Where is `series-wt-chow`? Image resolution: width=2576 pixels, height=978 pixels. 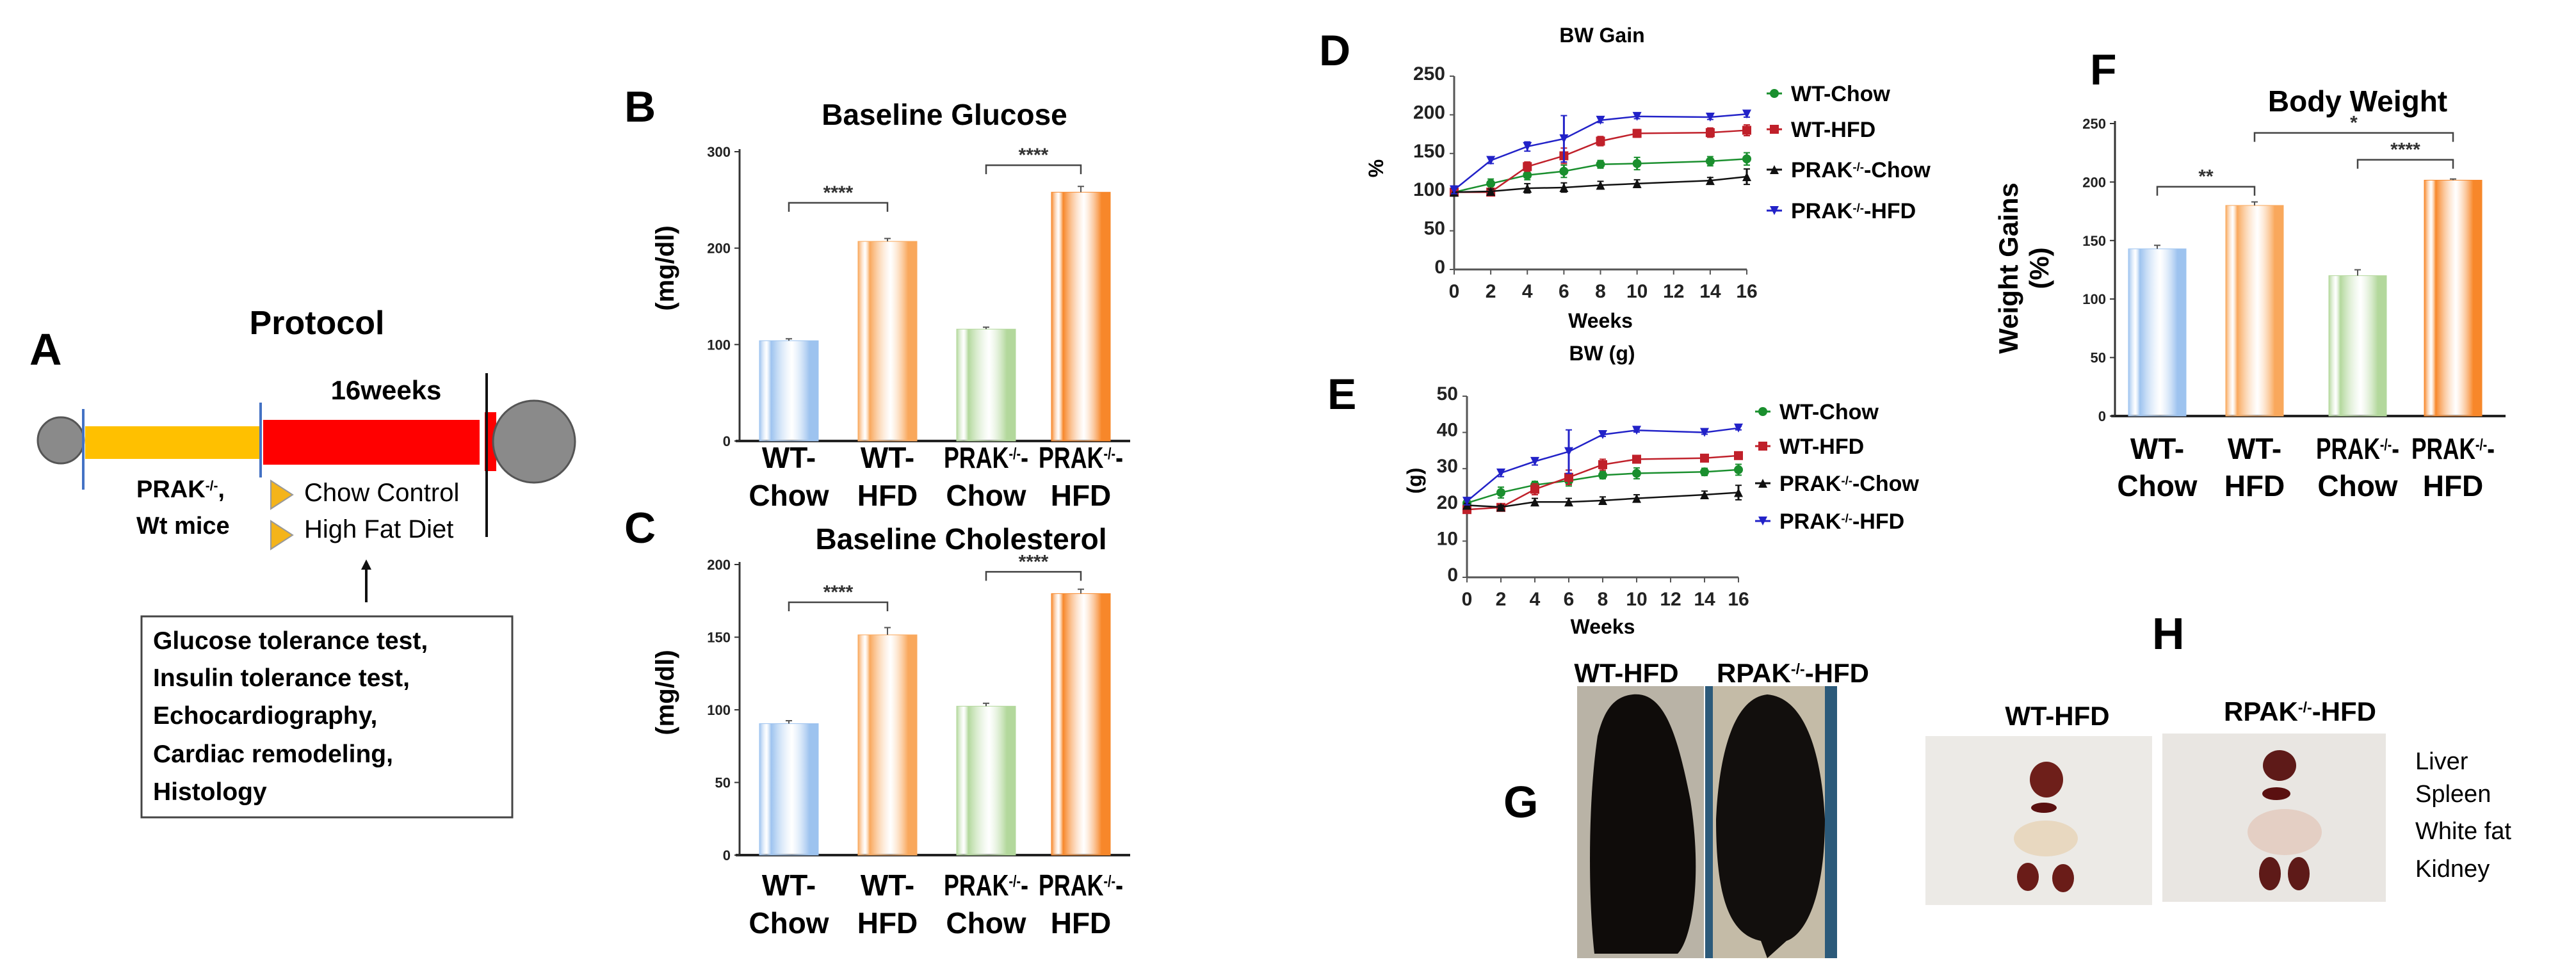 series-wt-chow is located at coordinates (1600, 175).